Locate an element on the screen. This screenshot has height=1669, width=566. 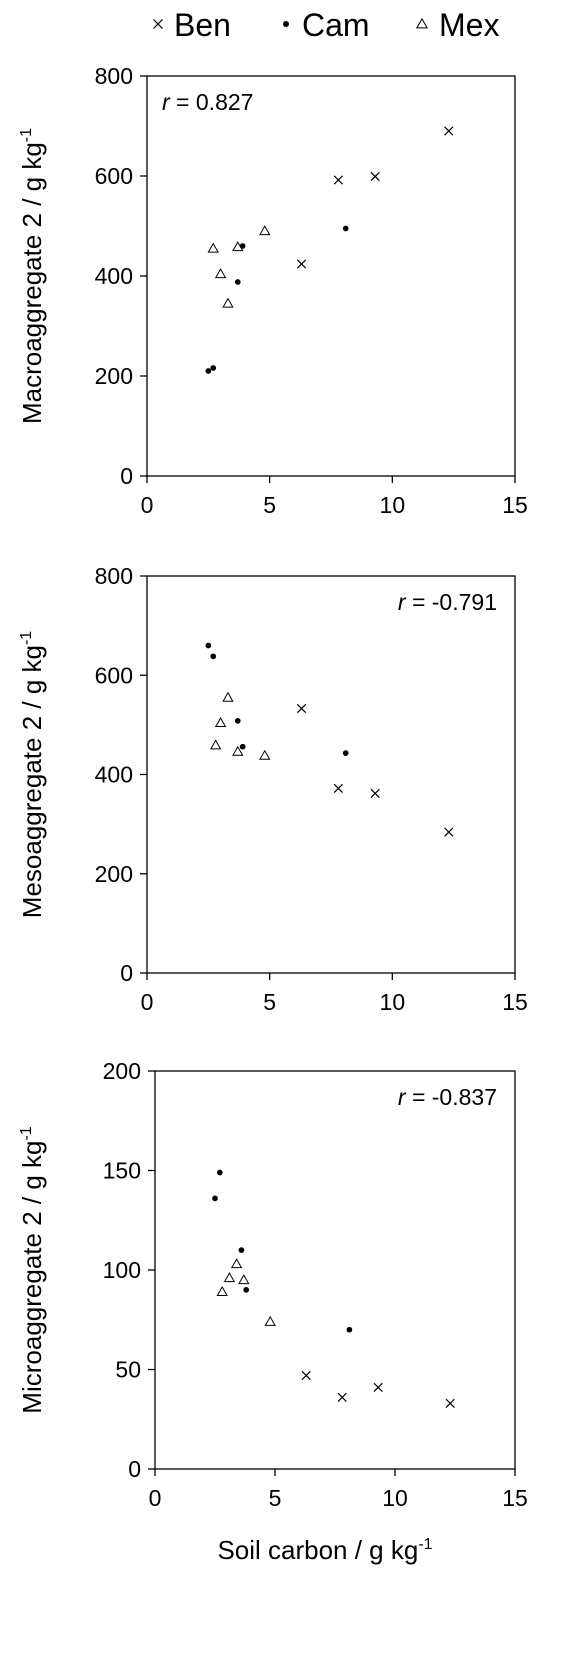
y-tick-label: 50 is located at coordinates (128, 1370).